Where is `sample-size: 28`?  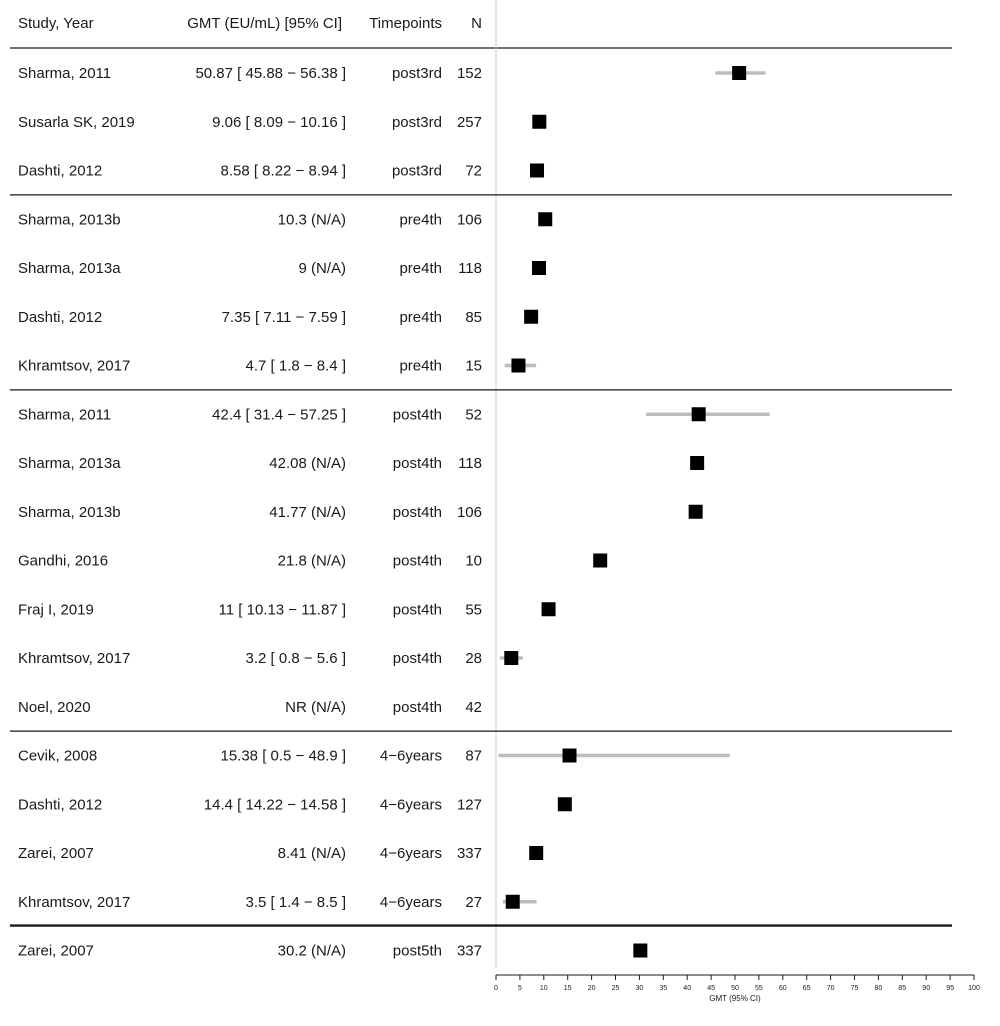 sample-size: 28 is located at coordinates (473, 658).